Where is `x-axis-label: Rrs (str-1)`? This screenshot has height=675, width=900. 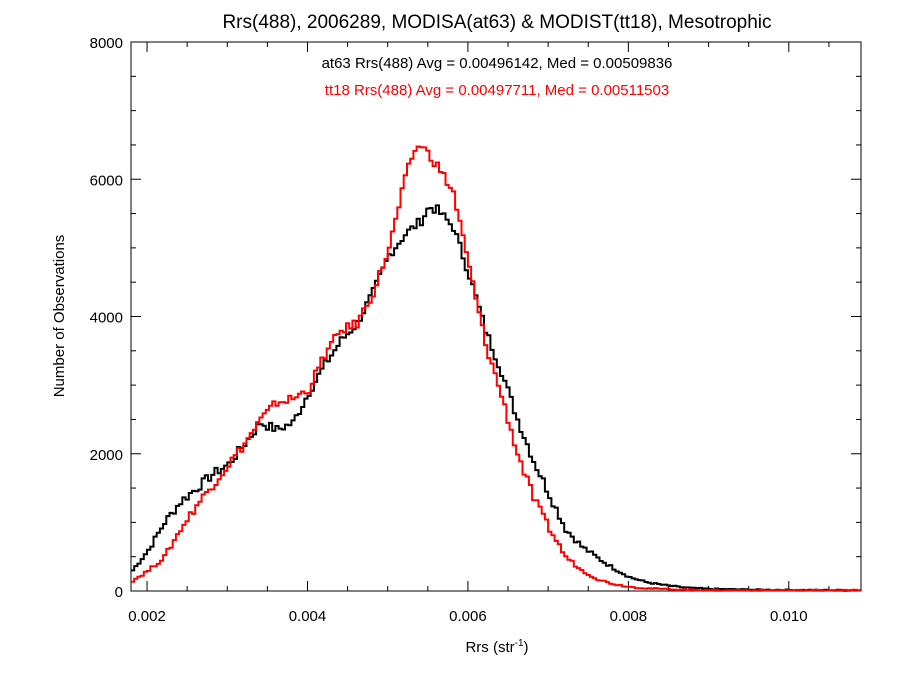
x-axis-label: Rrs (str-1) is located at coordinates (496, 647).